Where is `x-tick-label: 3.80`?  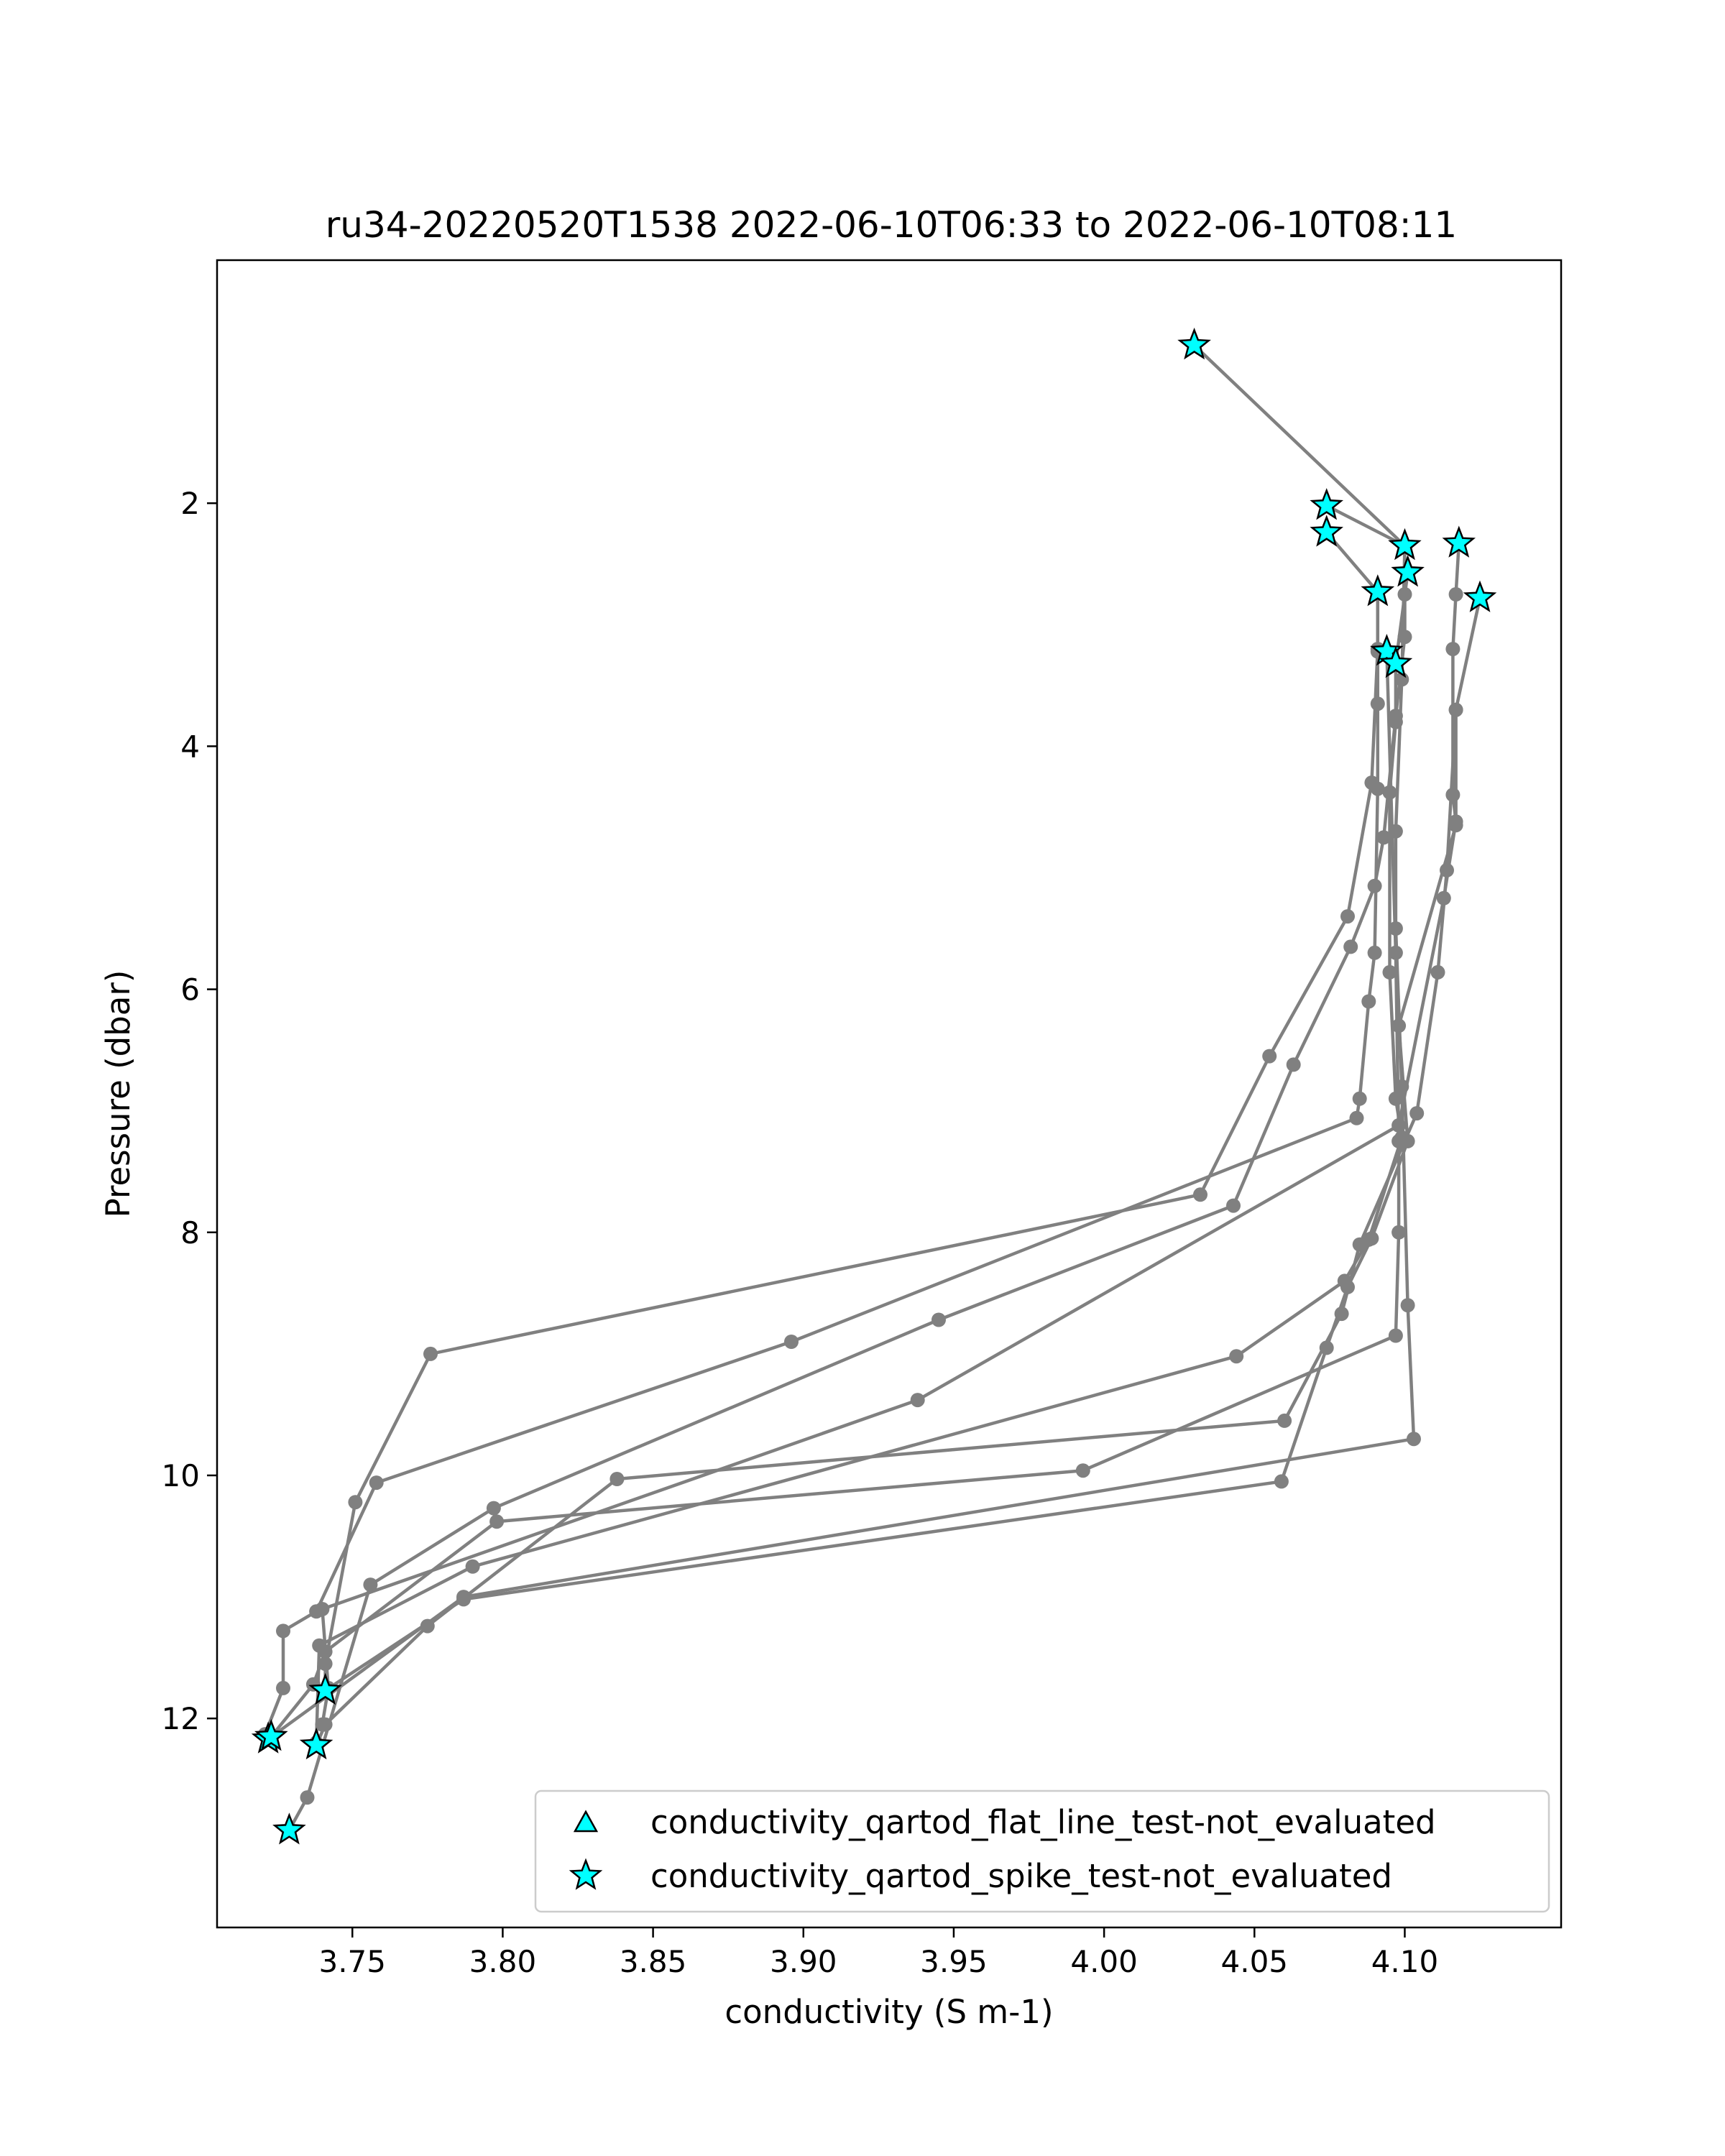
x-tick-label: 3.80 is located at coordinates (503, 1961).